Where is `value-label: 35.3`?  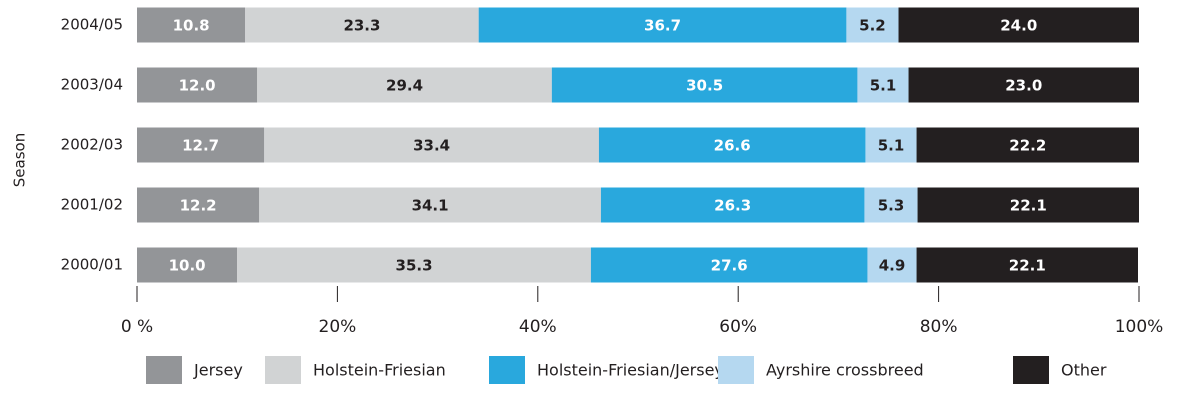 value-label: 35.3 is located at coordinates (414, 266).